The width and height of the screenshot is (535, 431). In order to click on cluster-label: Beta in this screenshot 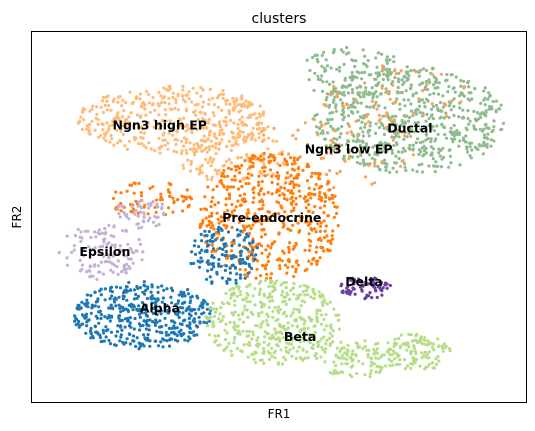, I will do `click(300, 336)`.